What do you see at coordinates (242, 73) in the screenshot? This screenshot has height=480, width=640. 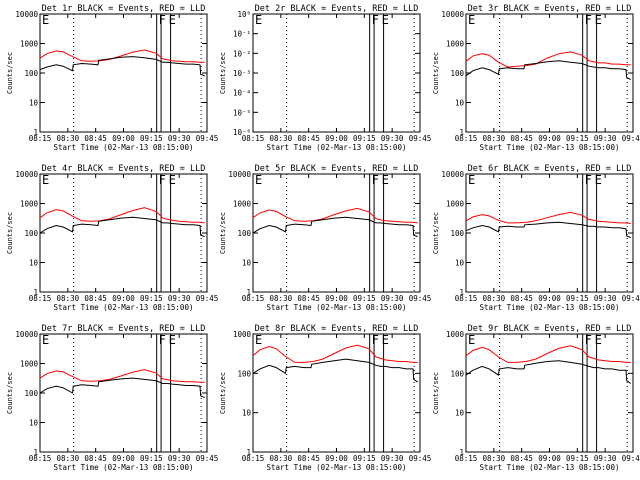 I see `y-tick-label: 10⁻³` at bounding box center [242, 73].